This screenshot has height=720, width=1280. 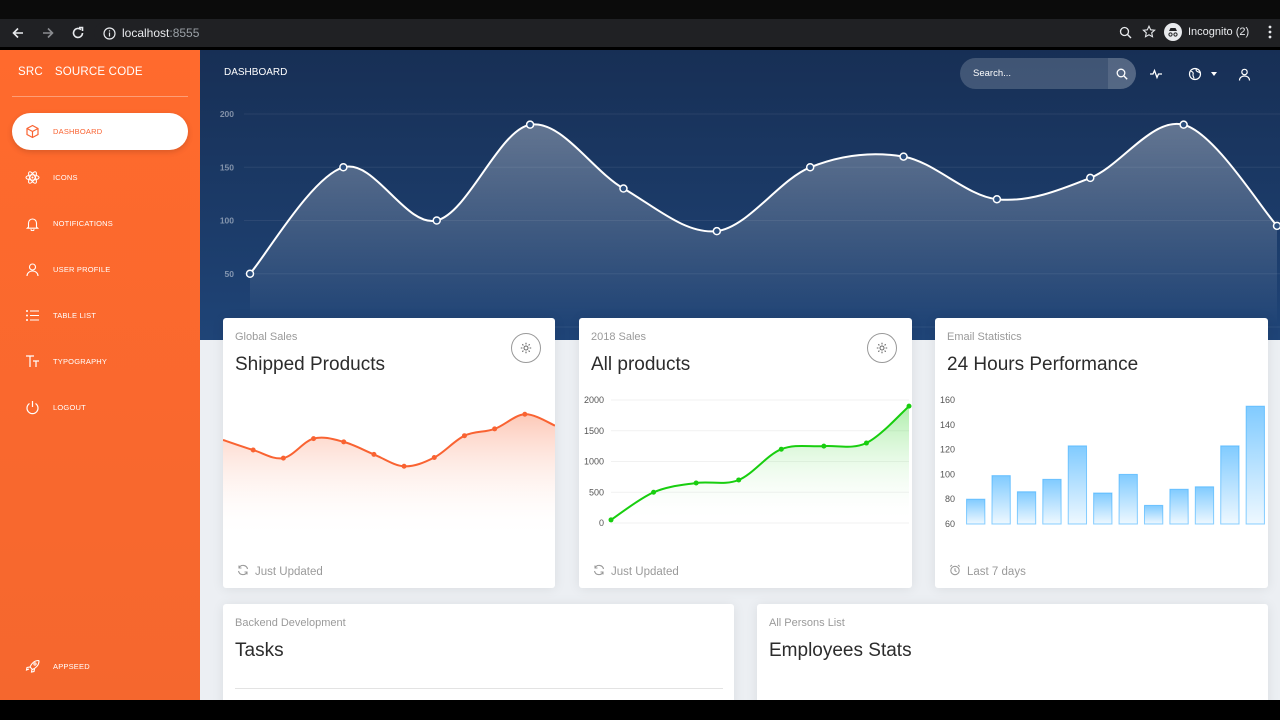 I want to click on brand-logo-text: SRC, so click(x=30, y=72).